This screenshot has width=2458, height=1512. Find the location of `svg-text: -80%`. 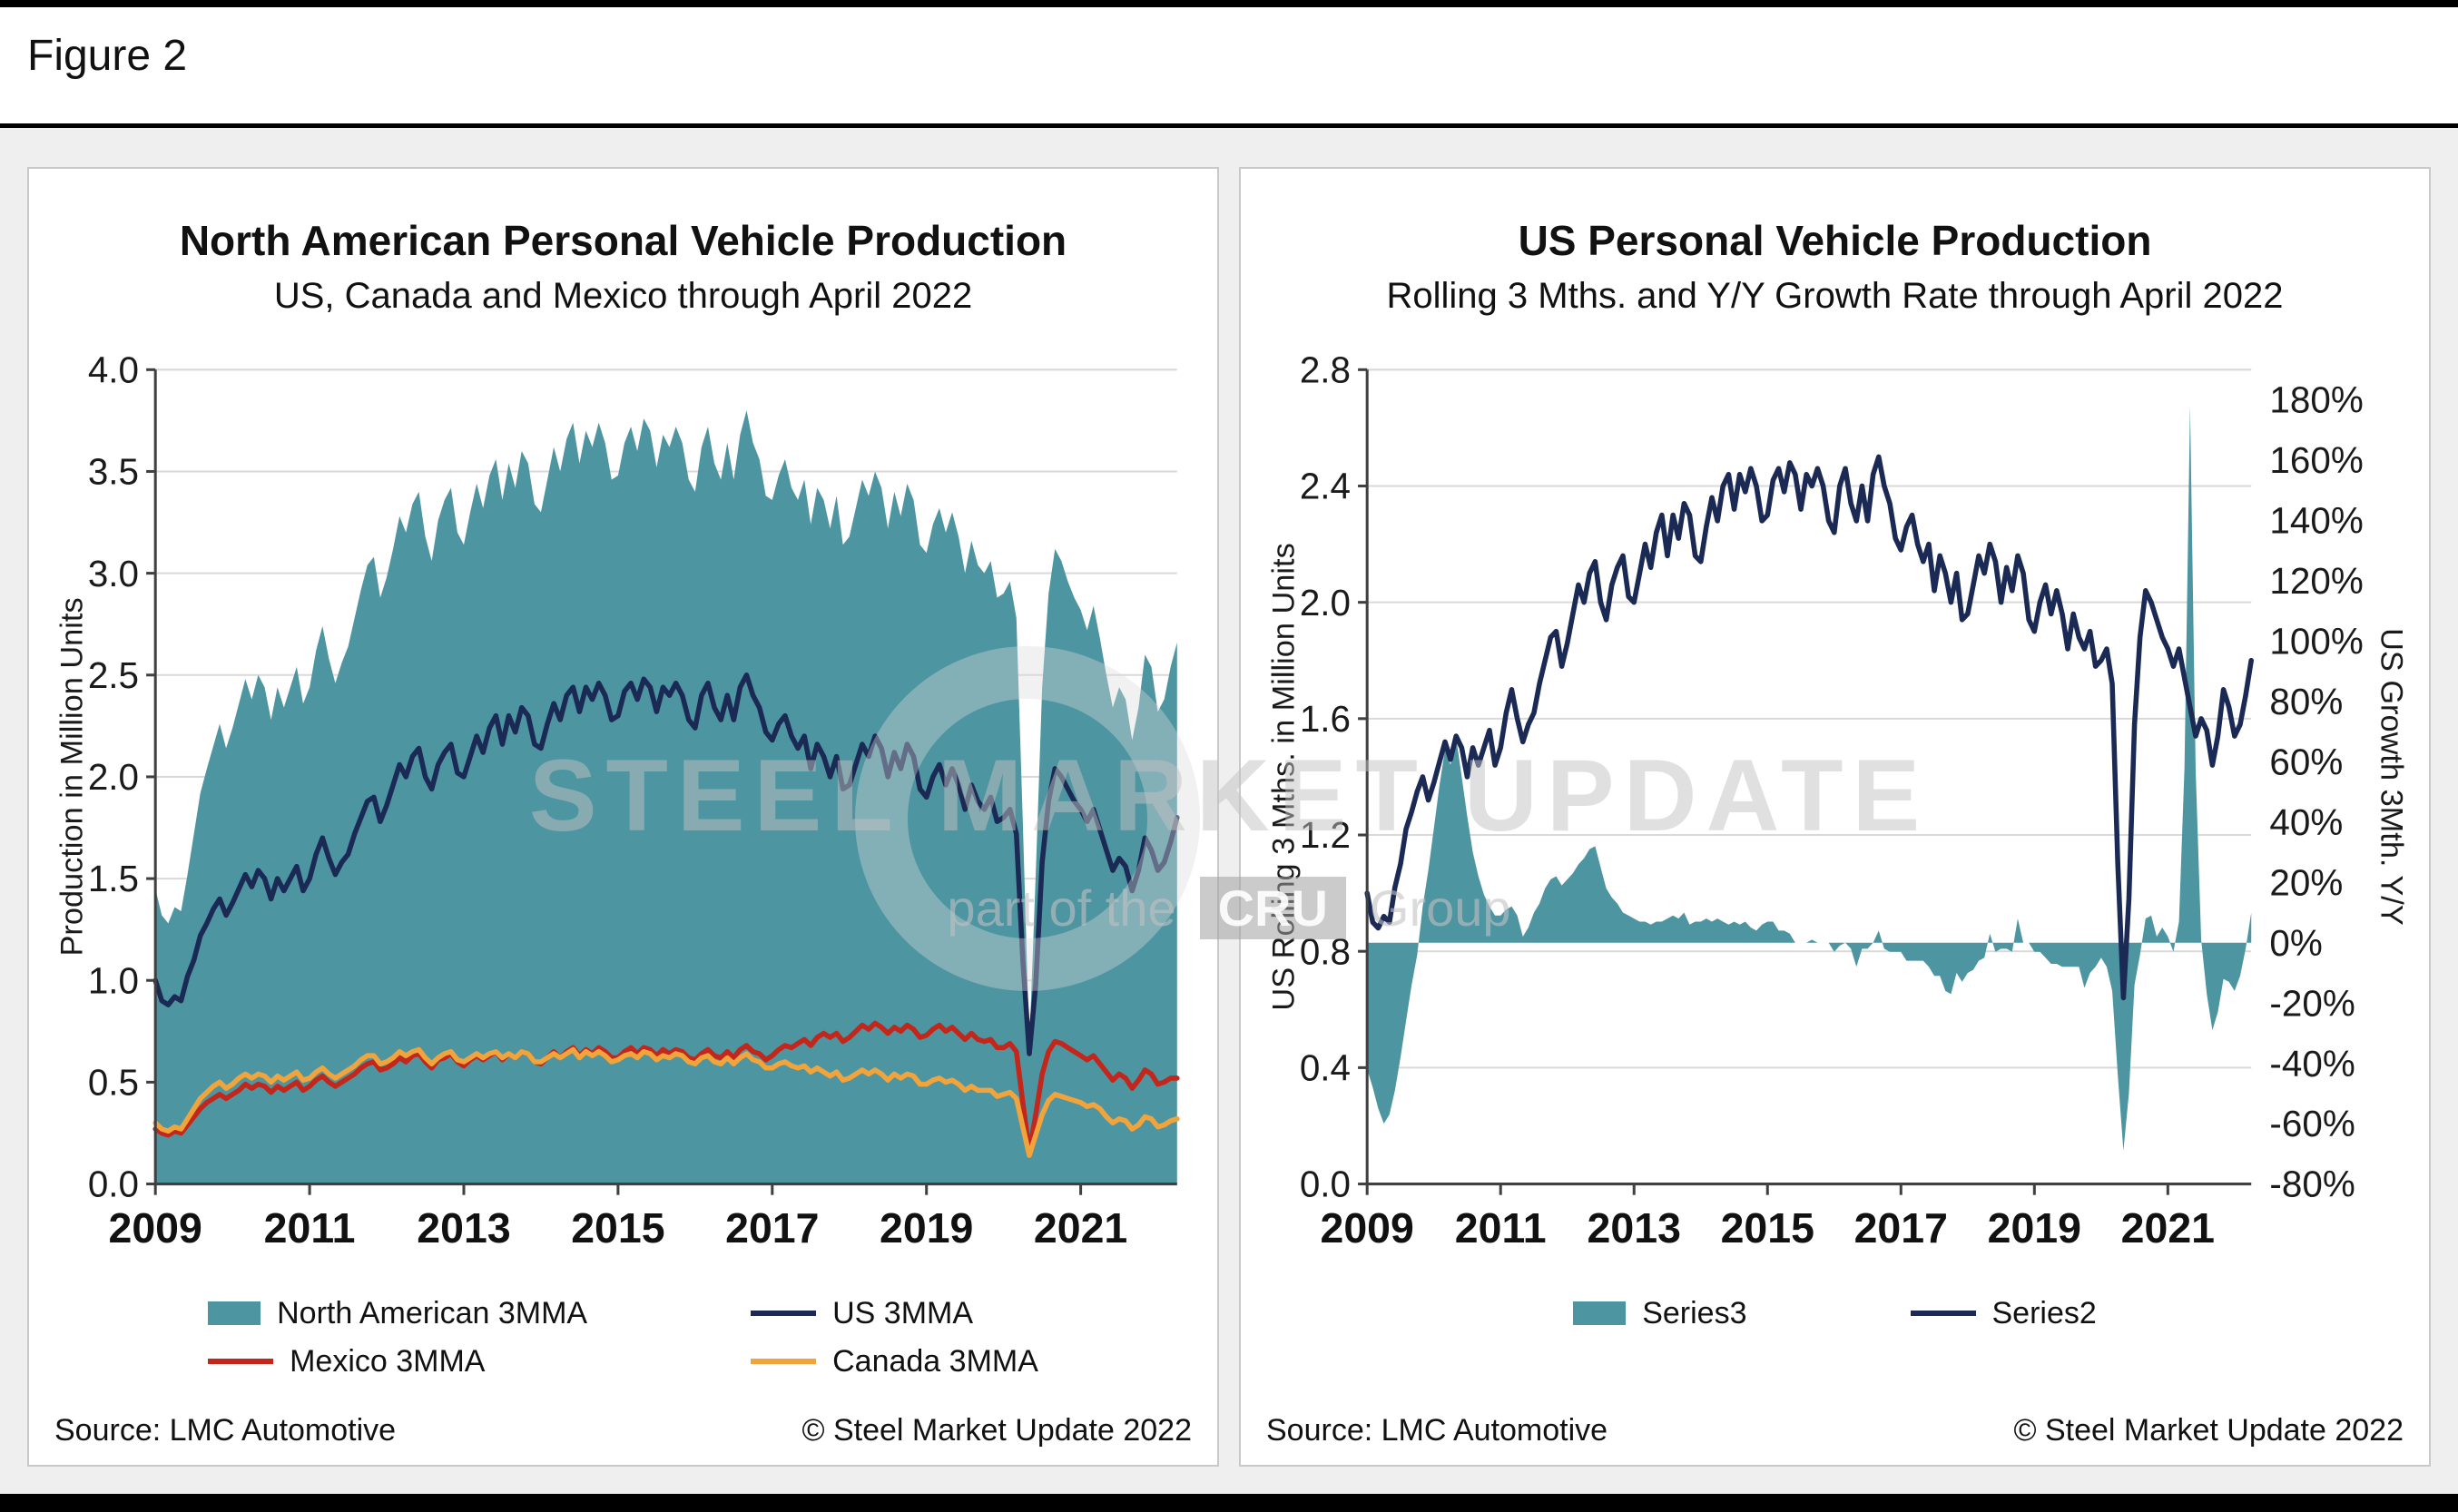

svg-text: -80% is located at coordinates (2312, 1184).